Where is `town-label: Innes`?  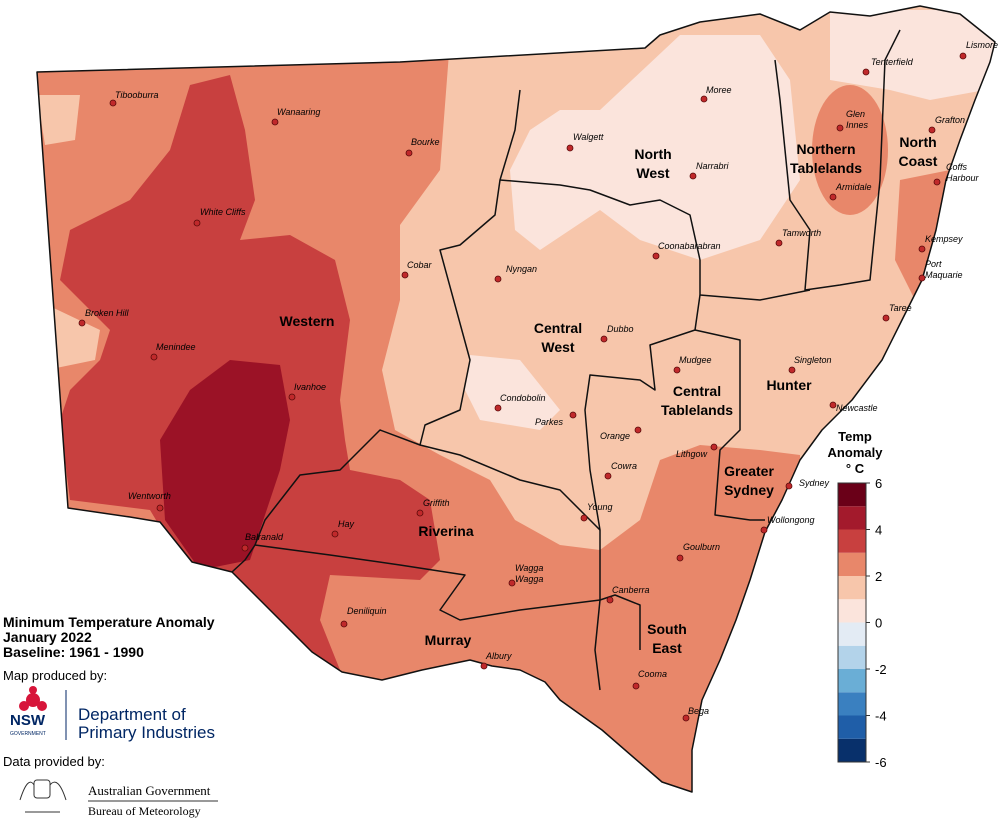
town-label: Innes is located at coordinates (857, 125).